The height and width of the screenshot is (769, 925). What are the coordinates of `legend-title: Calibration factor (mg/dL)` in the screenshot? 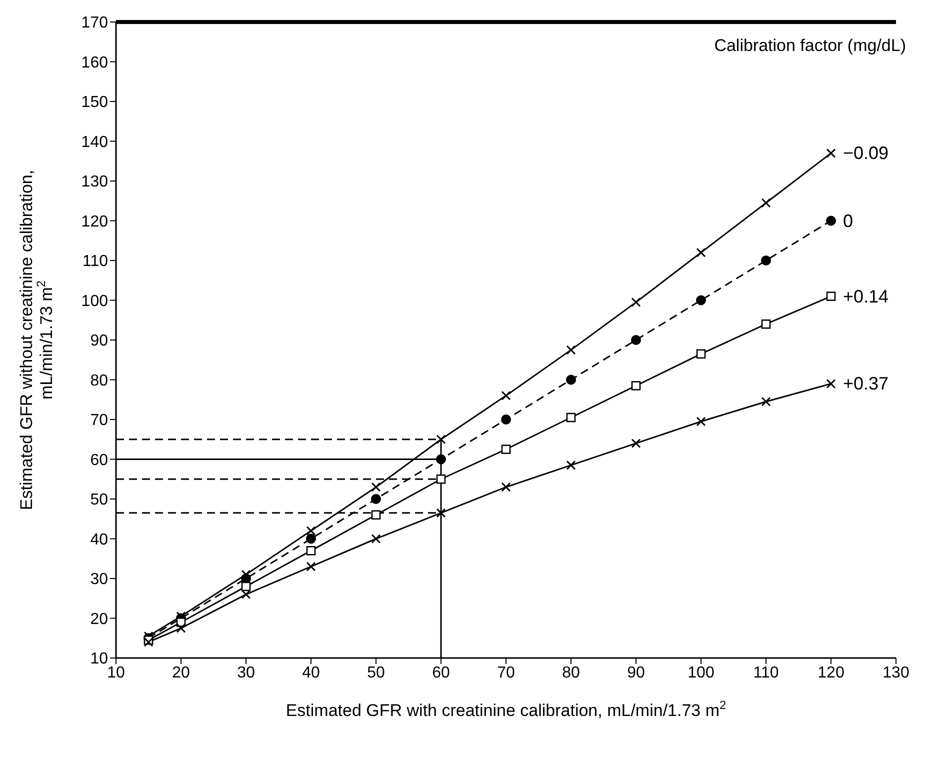 It's located at (810, 46).